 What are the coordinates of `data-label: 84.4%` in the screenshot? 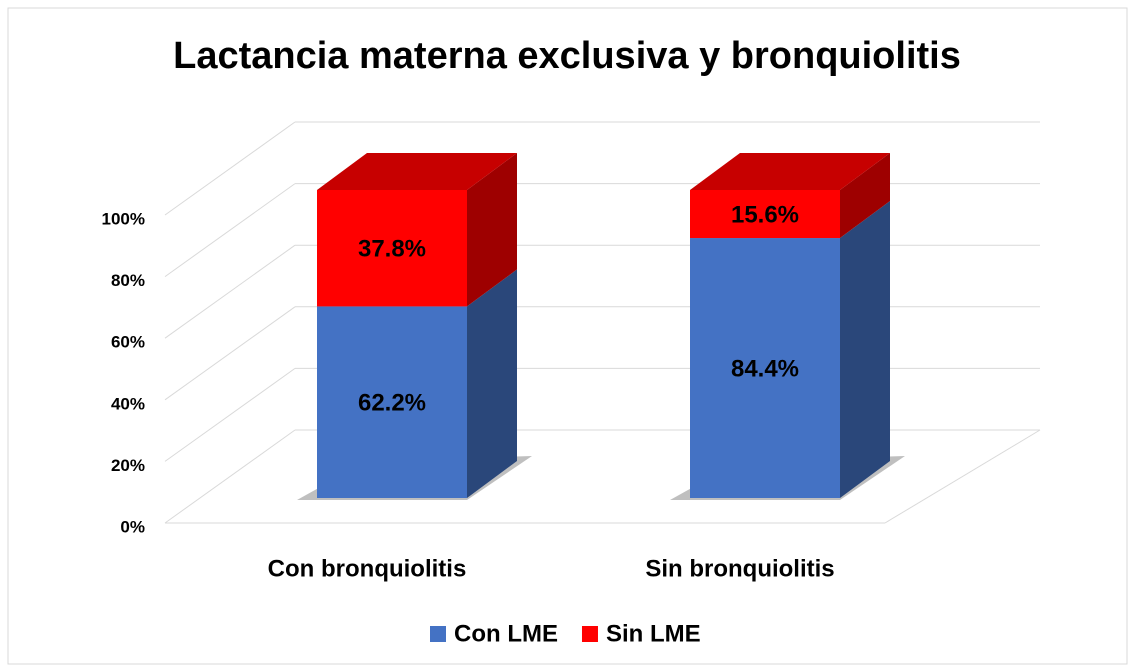 It's located at (765, 368).